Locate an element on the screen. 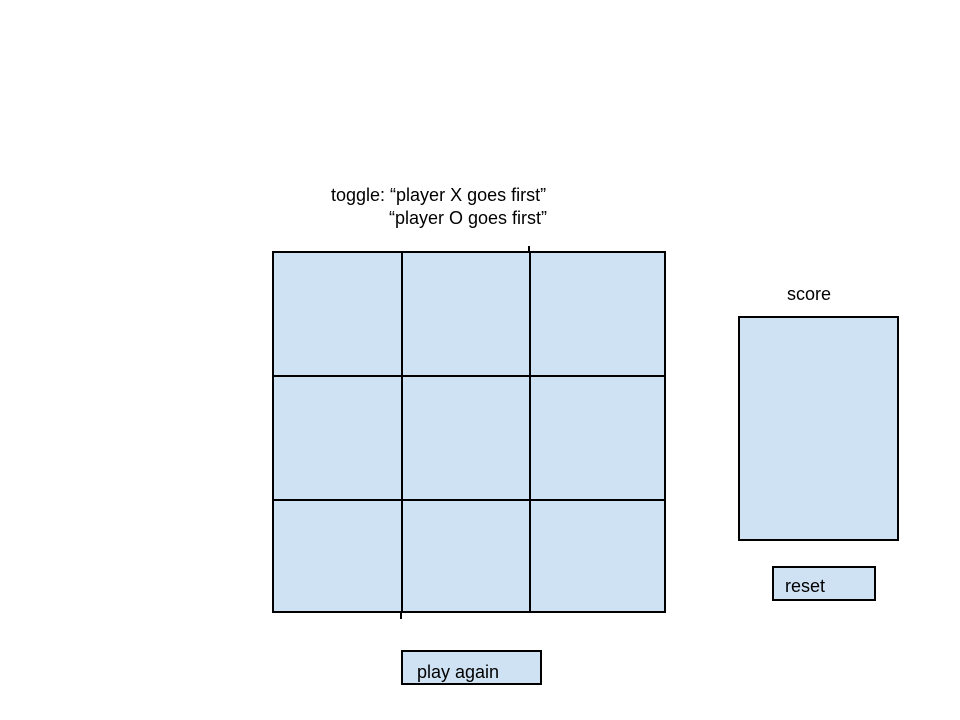 This screenshot has width=960, height=720. play-again-button: play again is located at coordinates (471, 667).